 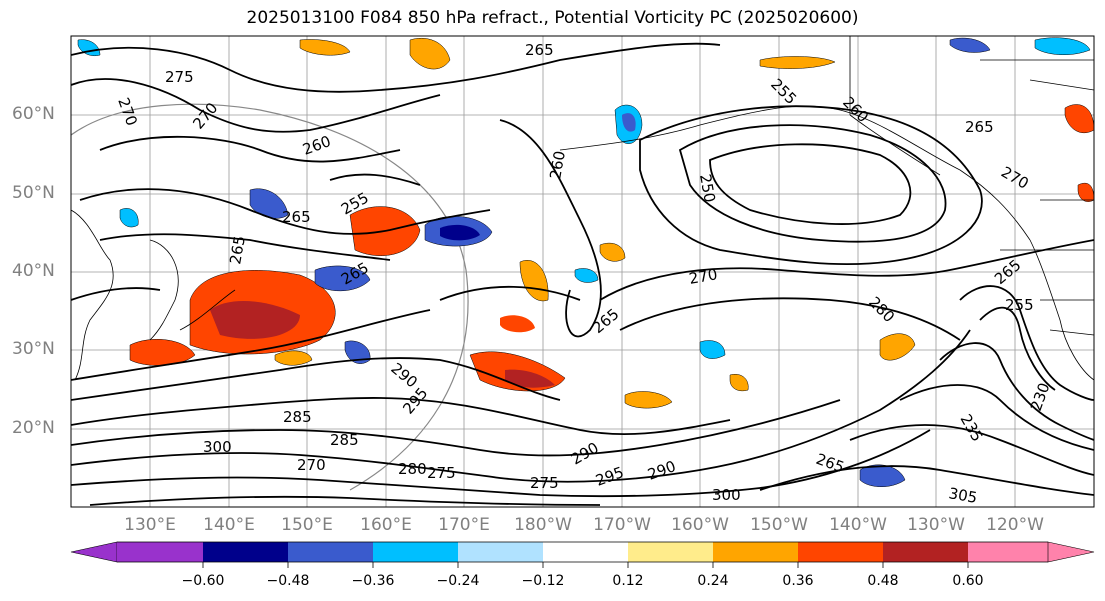 I want to click on colorbar-tick-label: −0.12, so click(x=543, y=581).